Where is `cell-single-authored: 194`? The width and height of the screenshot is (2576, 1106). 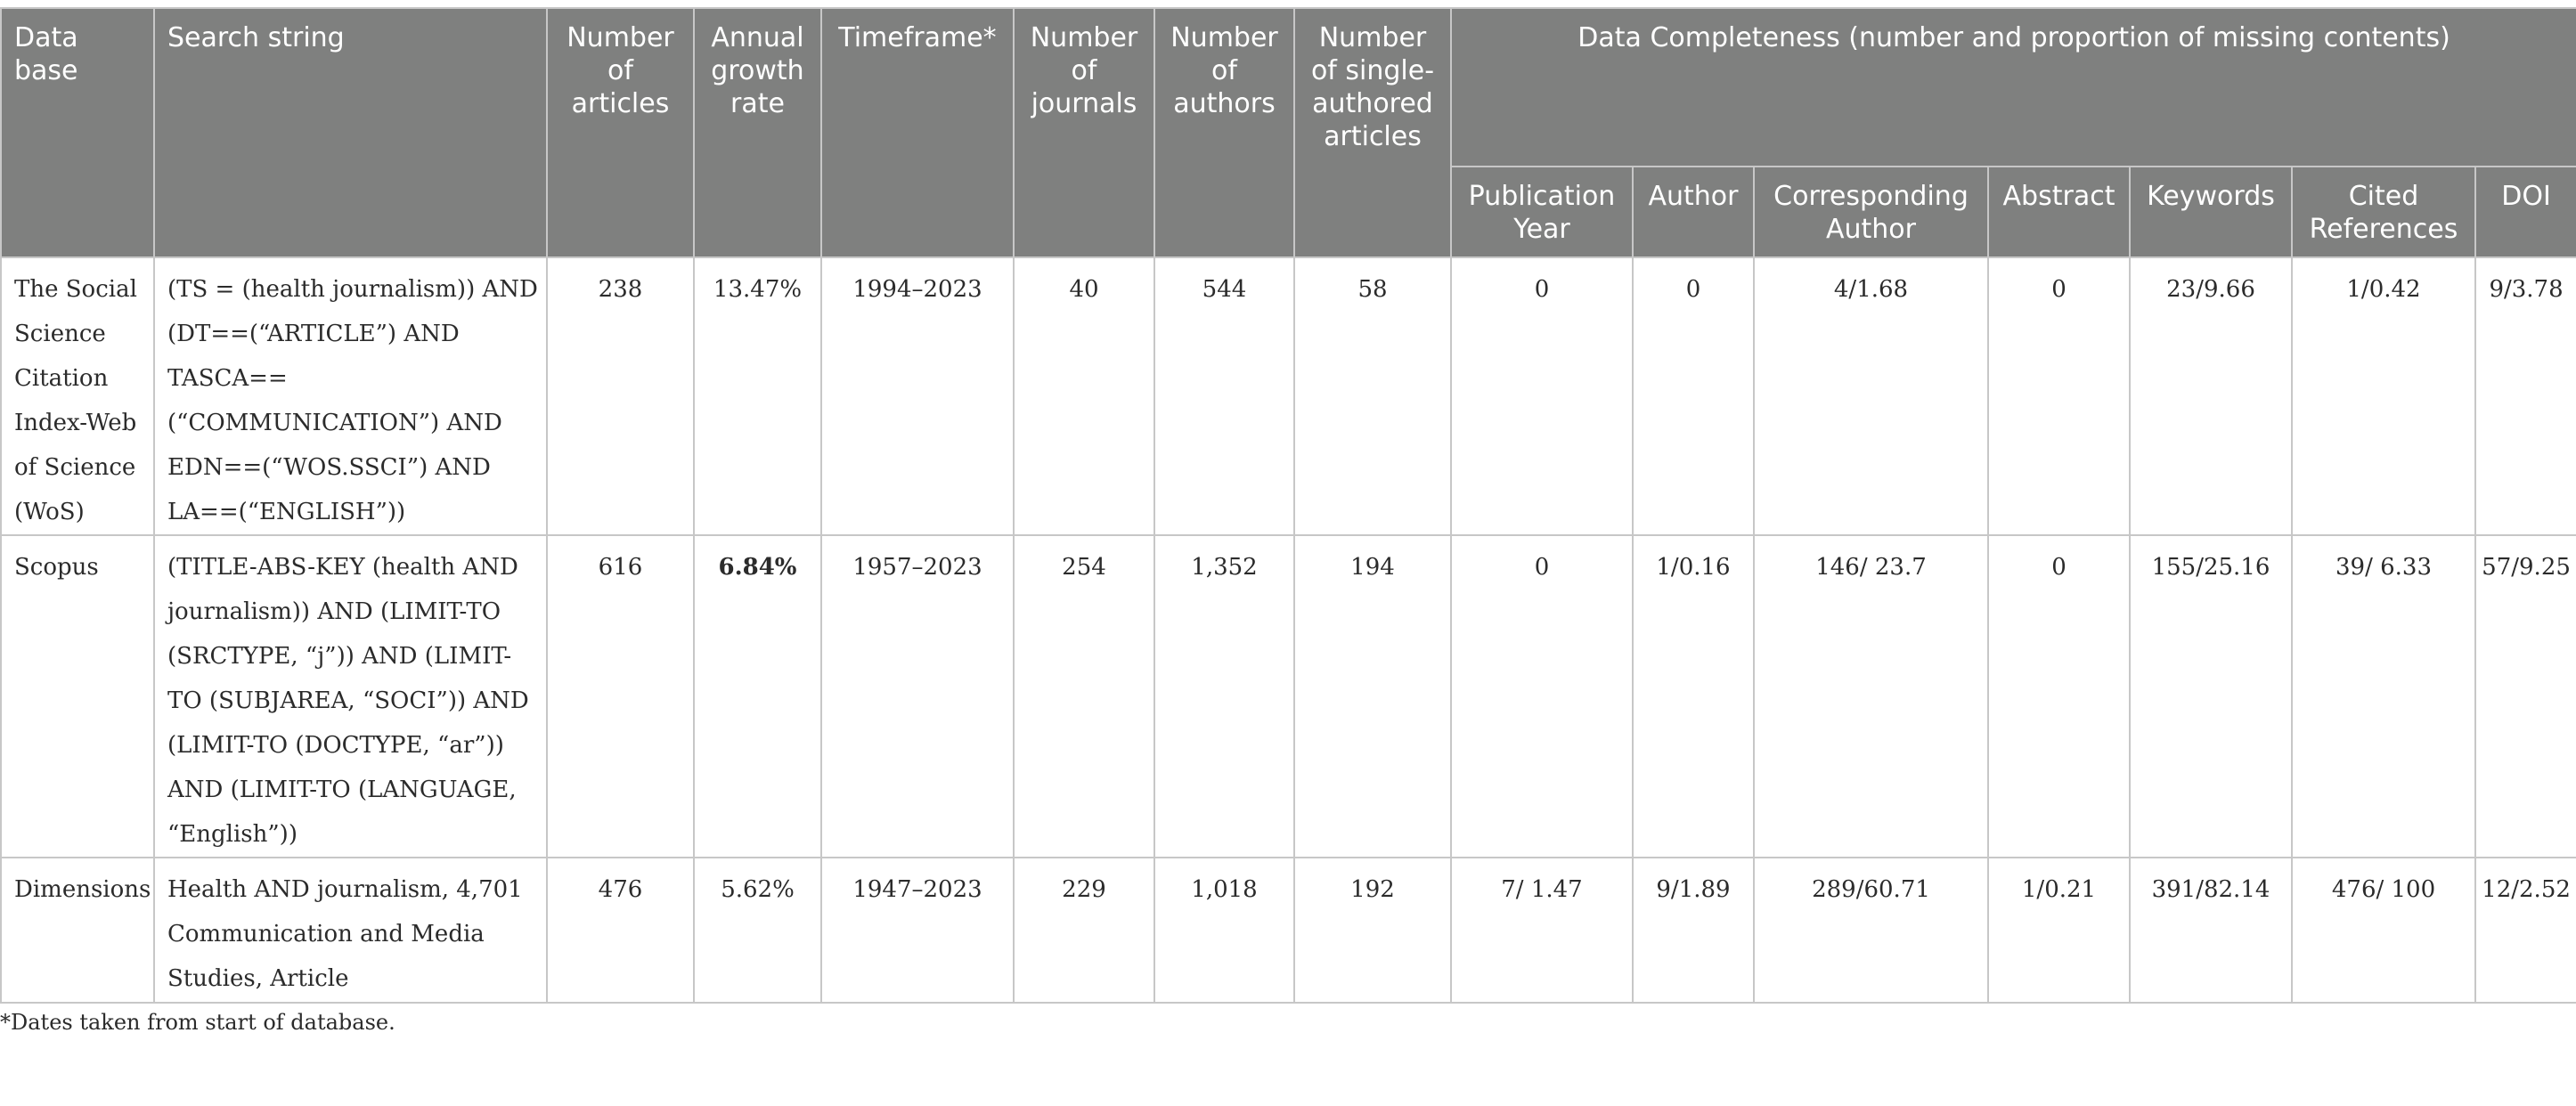 cell-single-authored: 194 is located at coordinates (1372, 696).